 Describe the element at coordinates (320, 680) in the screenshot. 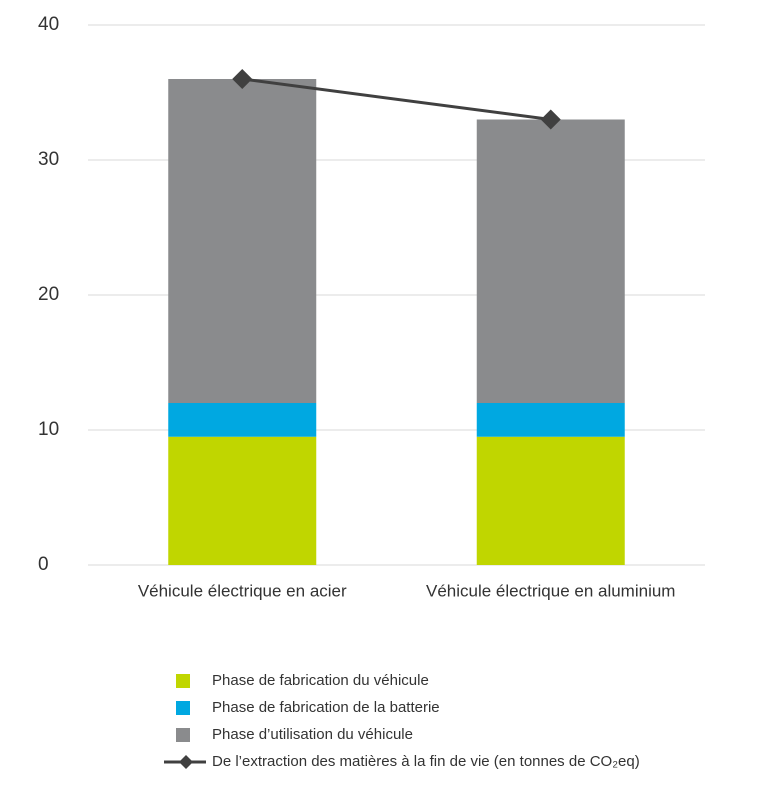

I see `legend-label: Phase de fabrication du véhicule` at that location.